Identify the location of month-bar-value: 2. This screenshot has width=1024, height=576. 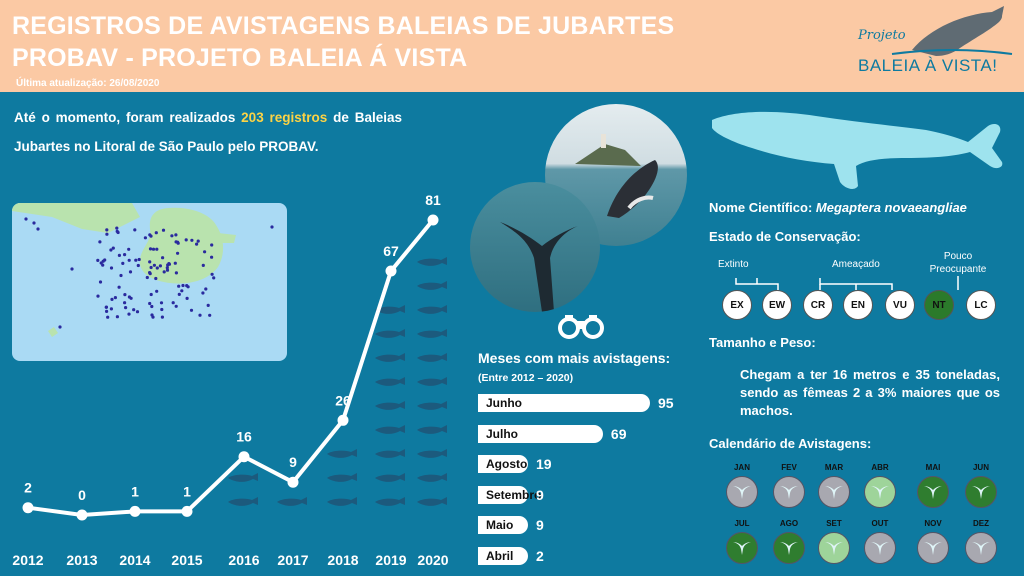
(540, 555).